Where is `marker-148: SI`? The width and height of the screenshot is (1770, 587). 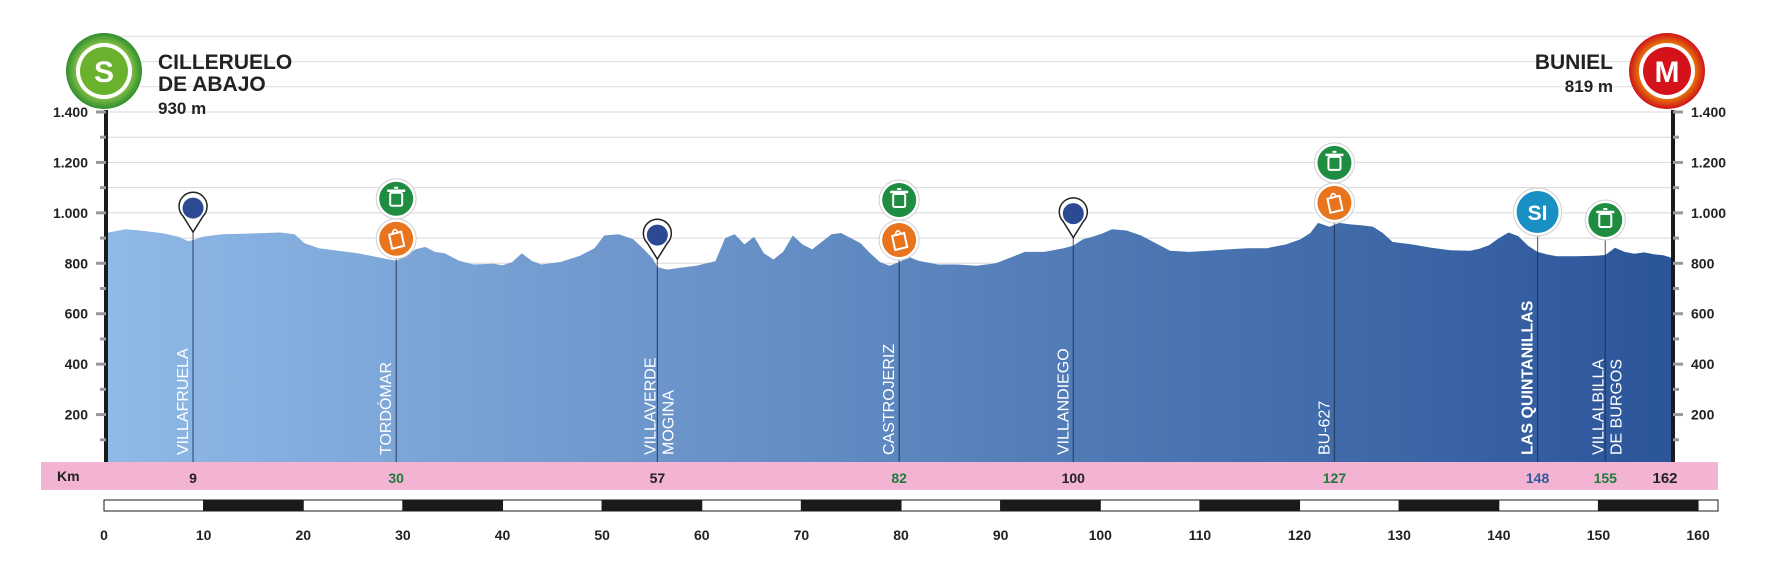 marker-148: SI is located at coordinates (1538, 212).